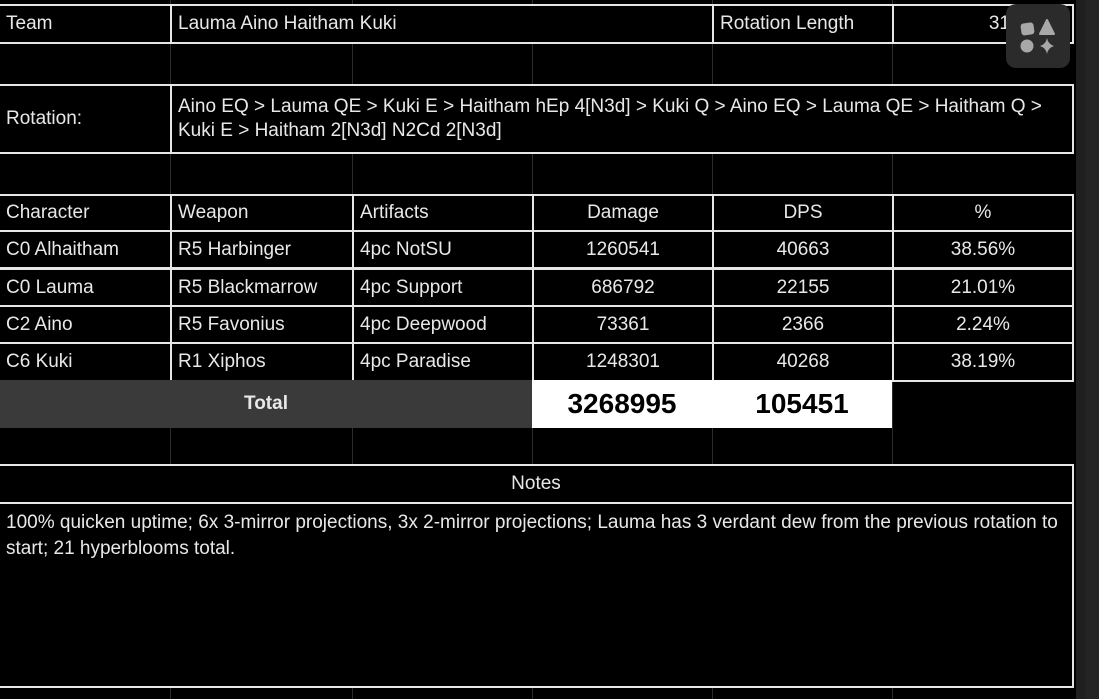 The image size is (1099, 699). What do you see at coordinates (803, 324) in the screenshot?
I see `cell-dps: 2366` at bounding box center [803, 324].